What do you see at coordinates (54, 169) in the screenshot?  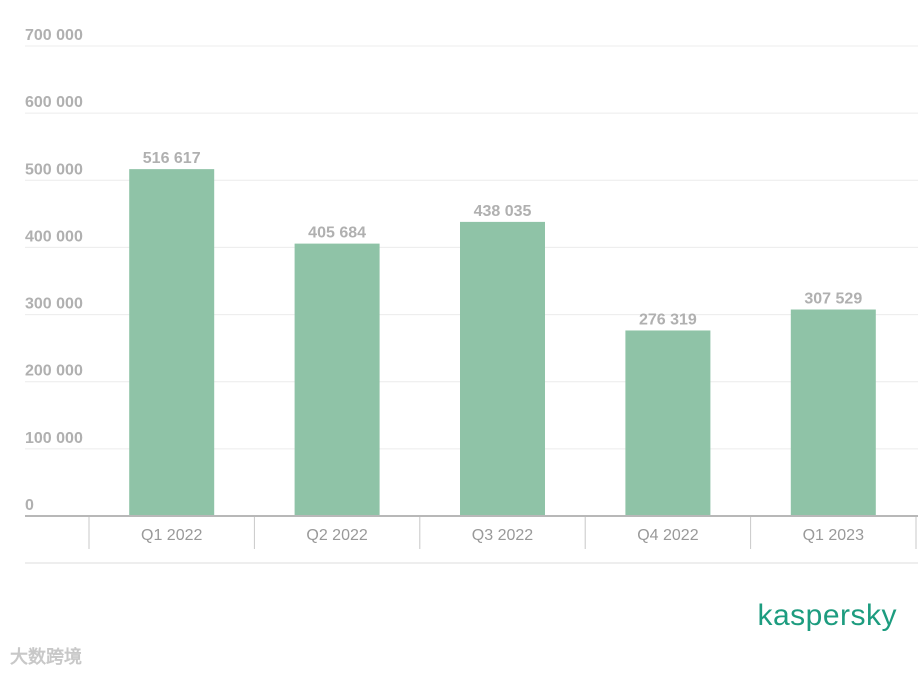 I see `y-tick-label: 500 000` at bounding box center [54, 169].